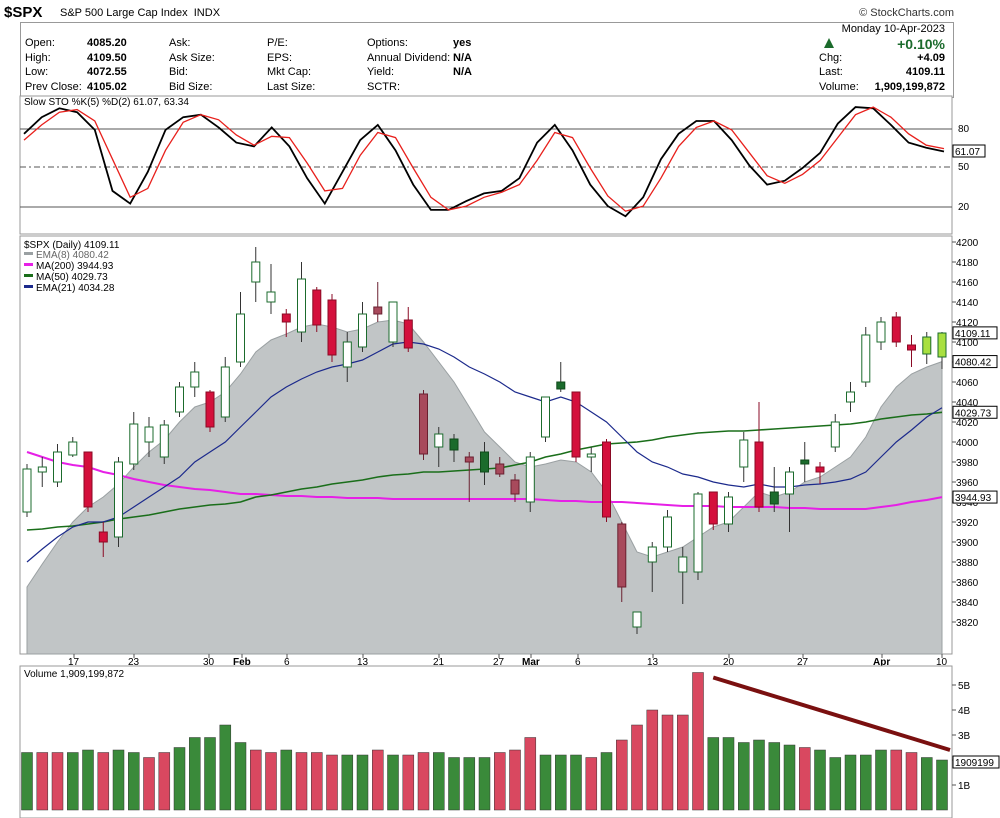 The height and width of the screenshot is (818, 1000). What do you see at coordinates (72, 245) in the screenshot?
I see `price-title: $SPX (Daily) 4109.11` at bounding box center [72, 245].